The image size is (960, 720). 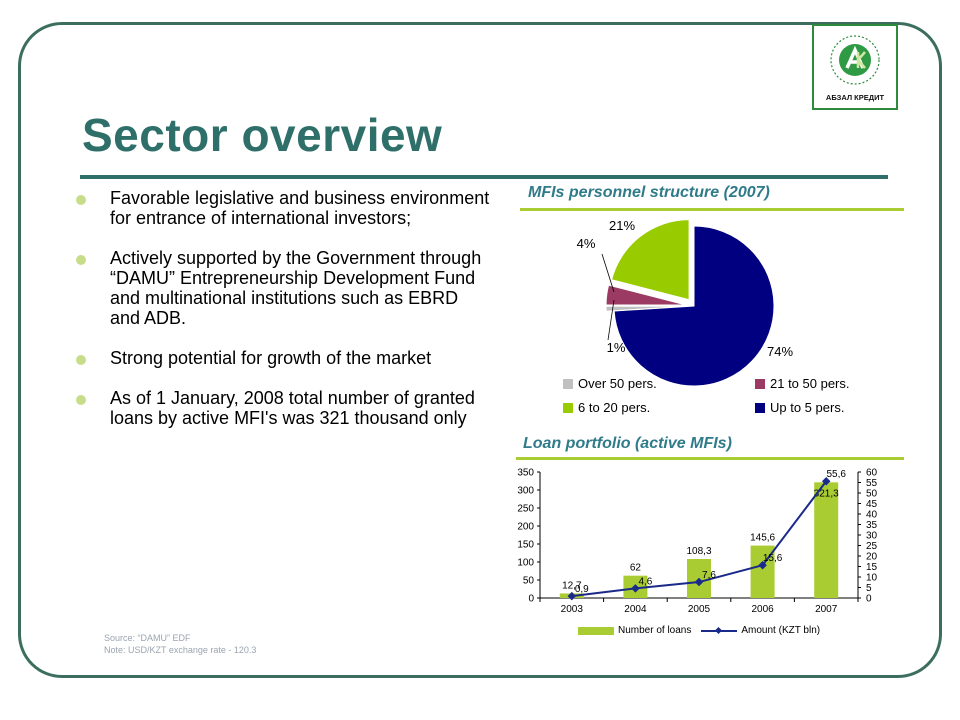 What do you see at coordinates (525, 491) in the screenshot?
I see `left-tick-label: 300` at bounding box center [525, 491].